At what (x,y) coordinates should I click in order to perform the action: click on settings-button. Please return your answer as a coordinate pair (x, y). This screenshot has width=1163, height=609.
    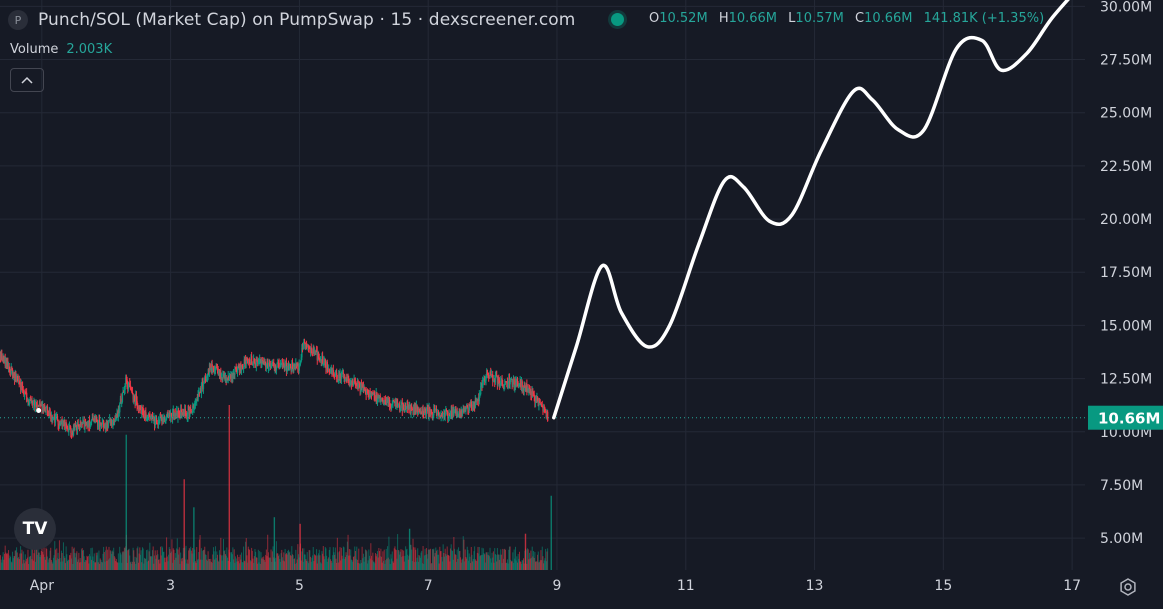
    Looking at the image, I should click on (1128, 587).